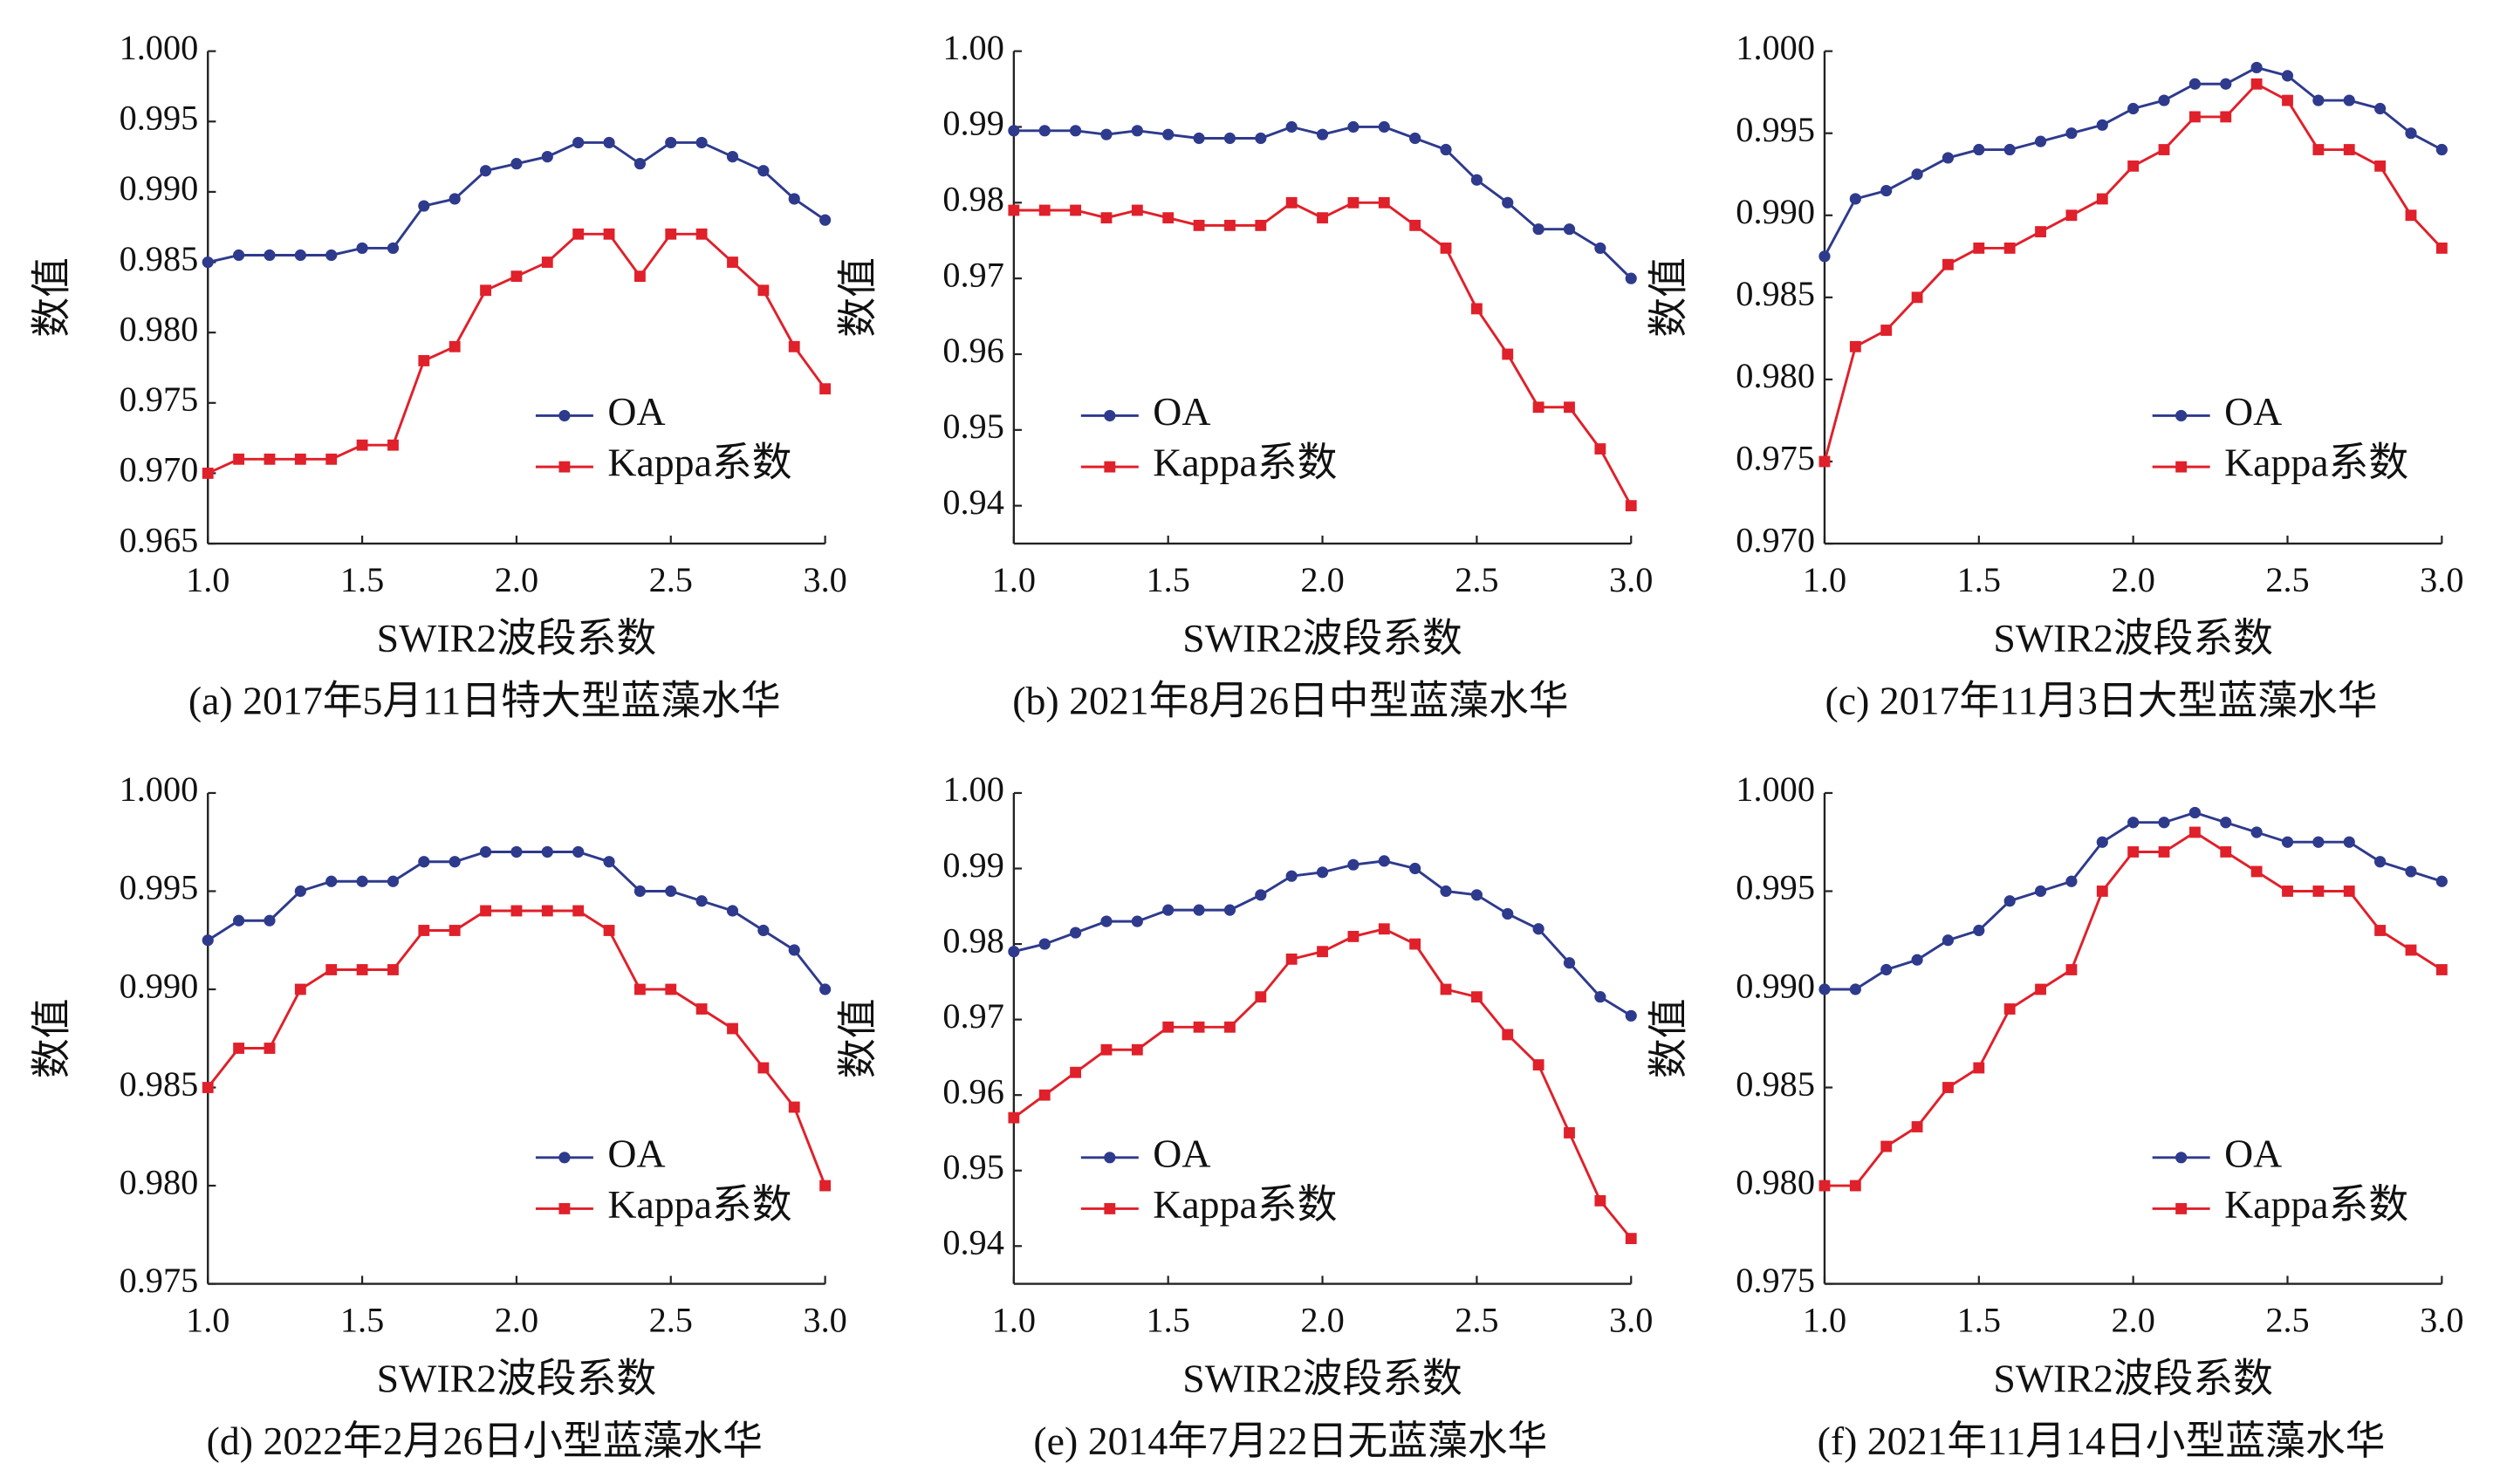  Describe the element at coordinates (2101, 701) in the screenshot. I see `caption: (c) 2017年11月3日大型蓝藻水华` at that location.